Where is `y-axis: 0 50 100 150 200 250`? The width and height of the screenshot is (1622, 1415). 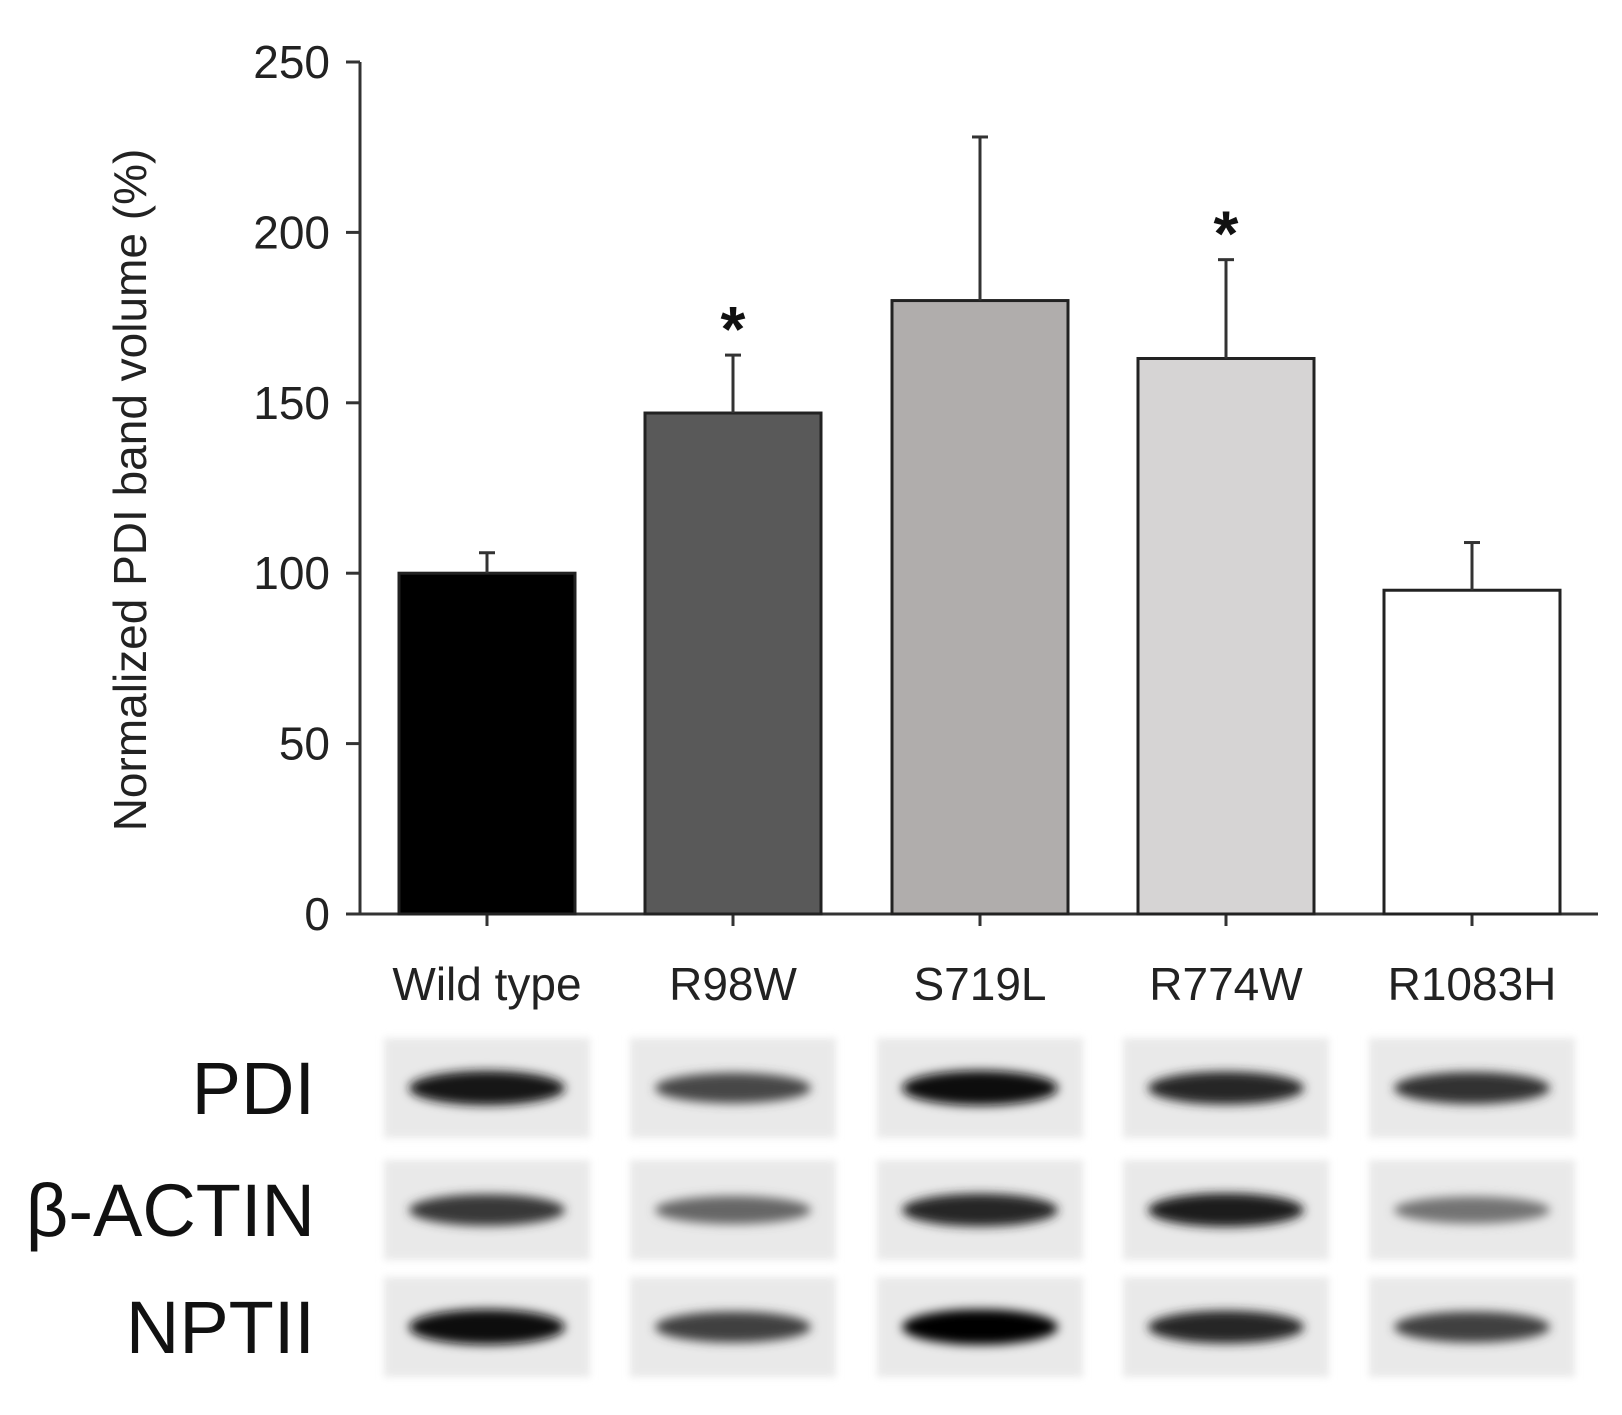
y-axis: 0 50 100 150 200 250 is located at coordinates (307, 488).